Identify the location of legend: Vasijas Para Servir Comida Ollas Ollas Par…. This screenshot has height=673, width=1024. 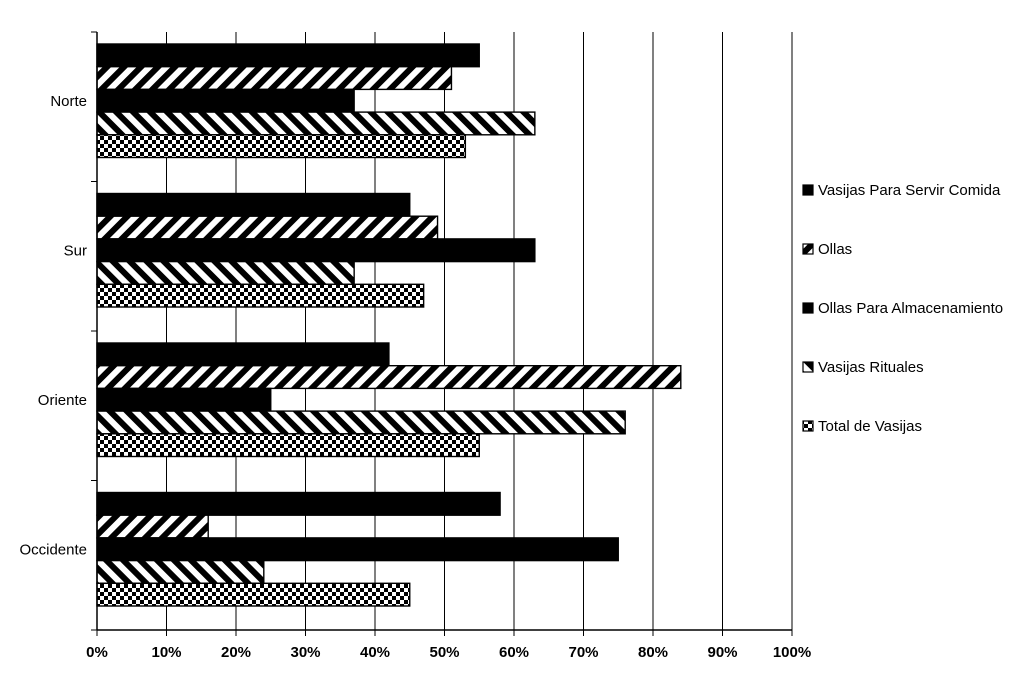
(902, 308).